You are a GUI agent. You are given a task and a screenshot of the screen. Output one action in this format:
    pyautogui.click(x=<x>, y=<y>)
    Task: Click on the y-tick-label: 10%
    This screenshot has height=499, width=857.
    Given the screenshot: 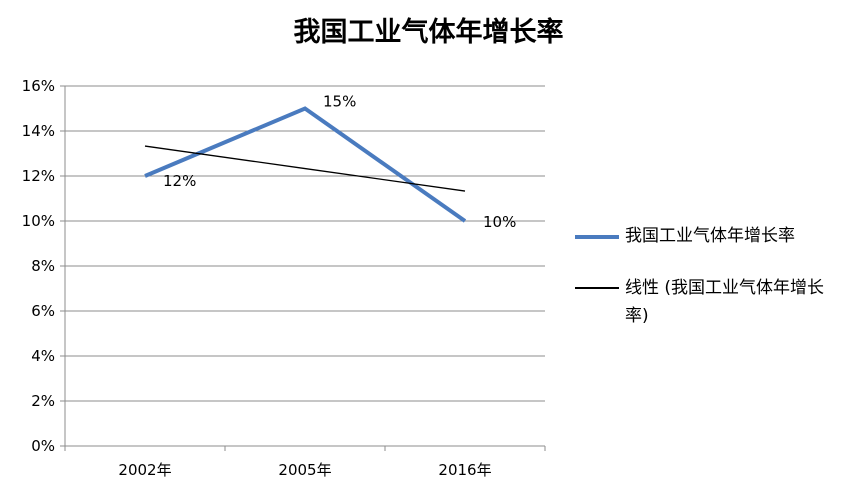 What is the action you would take?
    pyautogui.click(x=38, y=221)
    